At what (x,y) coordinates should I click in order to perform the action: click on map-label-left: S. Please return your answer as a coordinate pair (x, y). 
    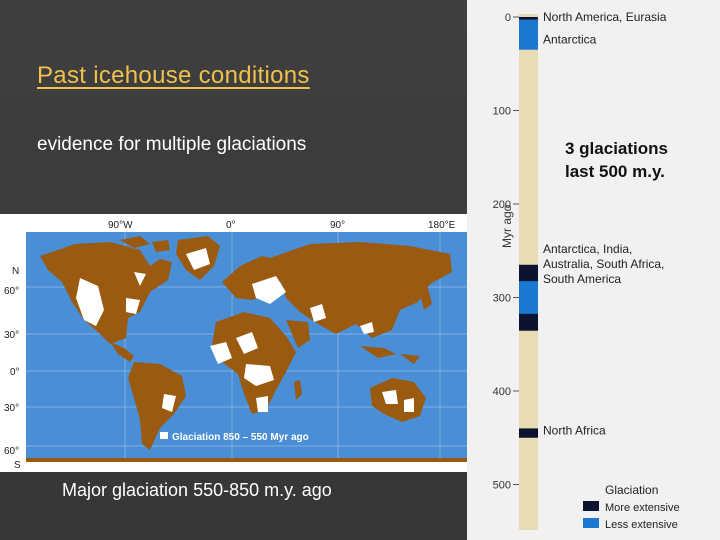
    Looking at the image, I should click on (17, 465).